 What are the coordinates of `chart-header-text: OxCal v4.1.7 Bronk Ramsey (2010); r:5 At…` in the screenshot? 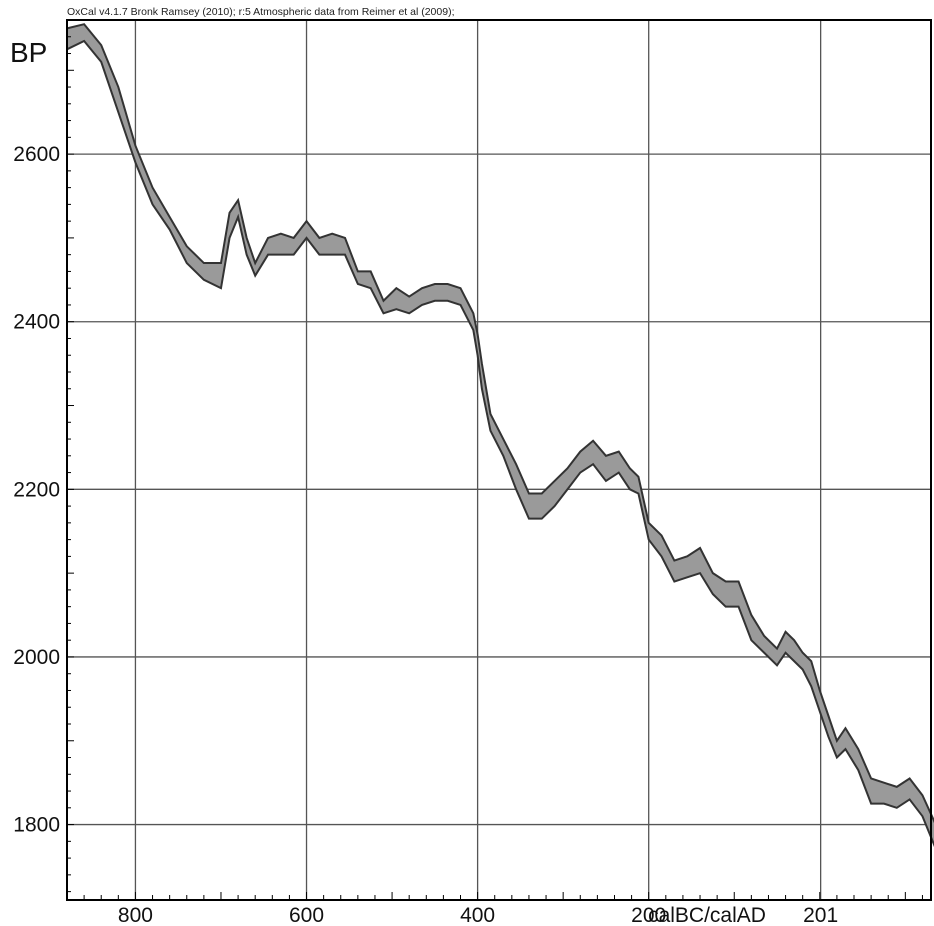 It's located at (261, 12).